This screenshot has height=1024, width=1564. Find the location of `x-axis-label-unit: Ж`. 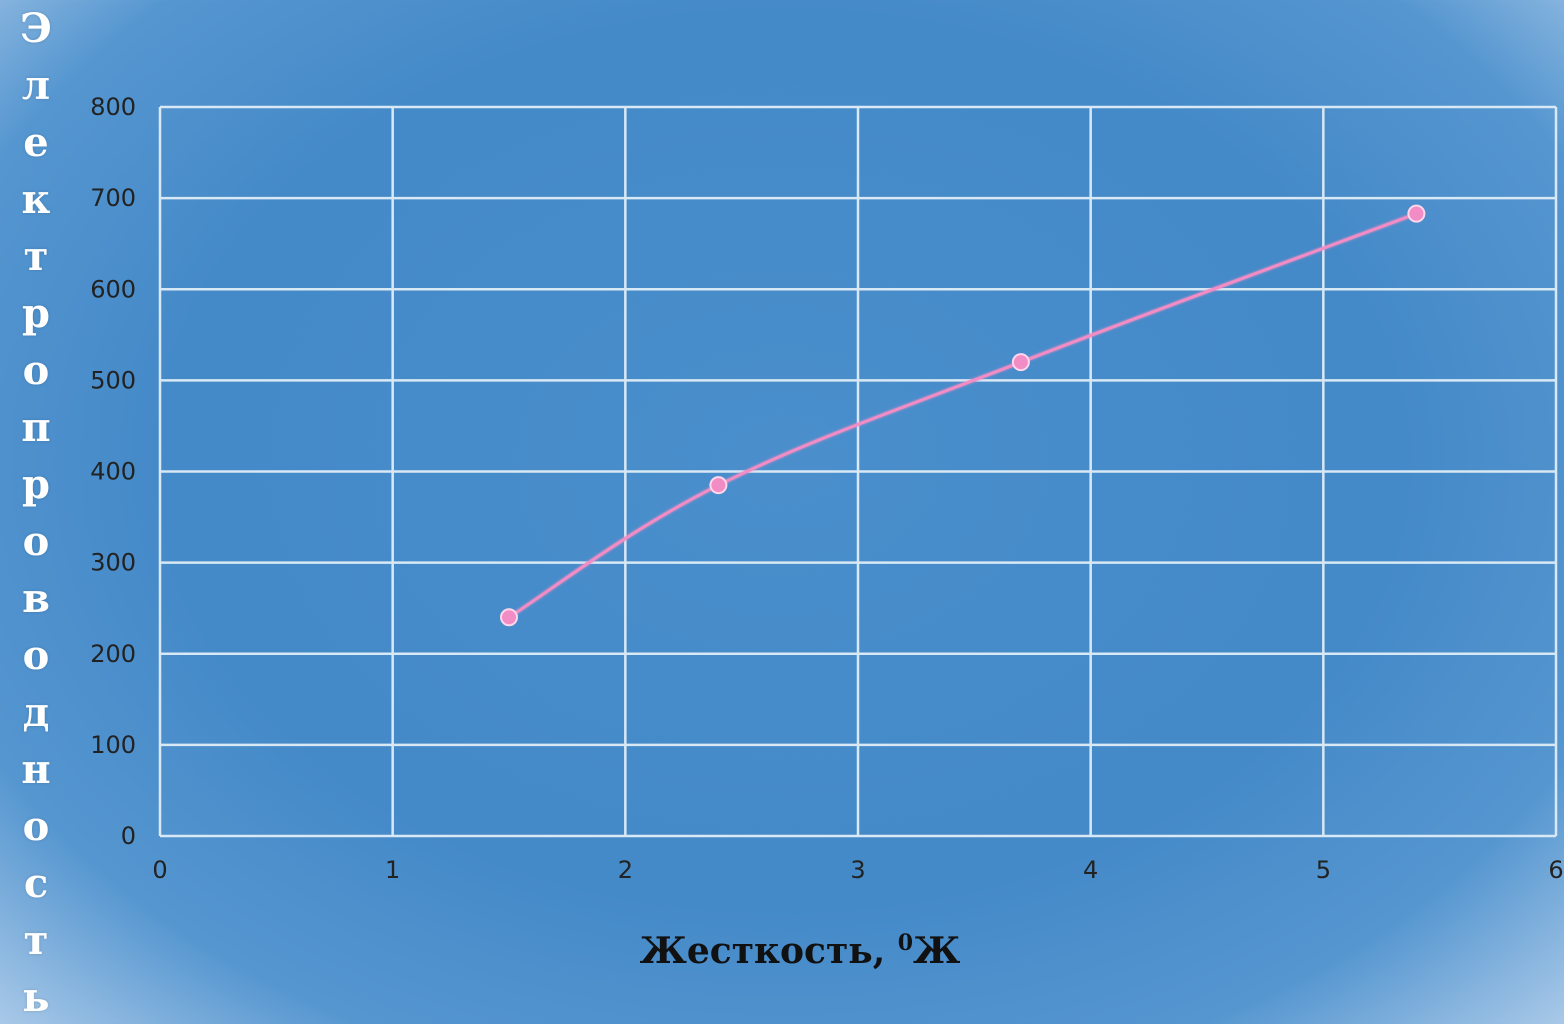

x-axis-label-unit: Ж is located at coordinates (937, 951).